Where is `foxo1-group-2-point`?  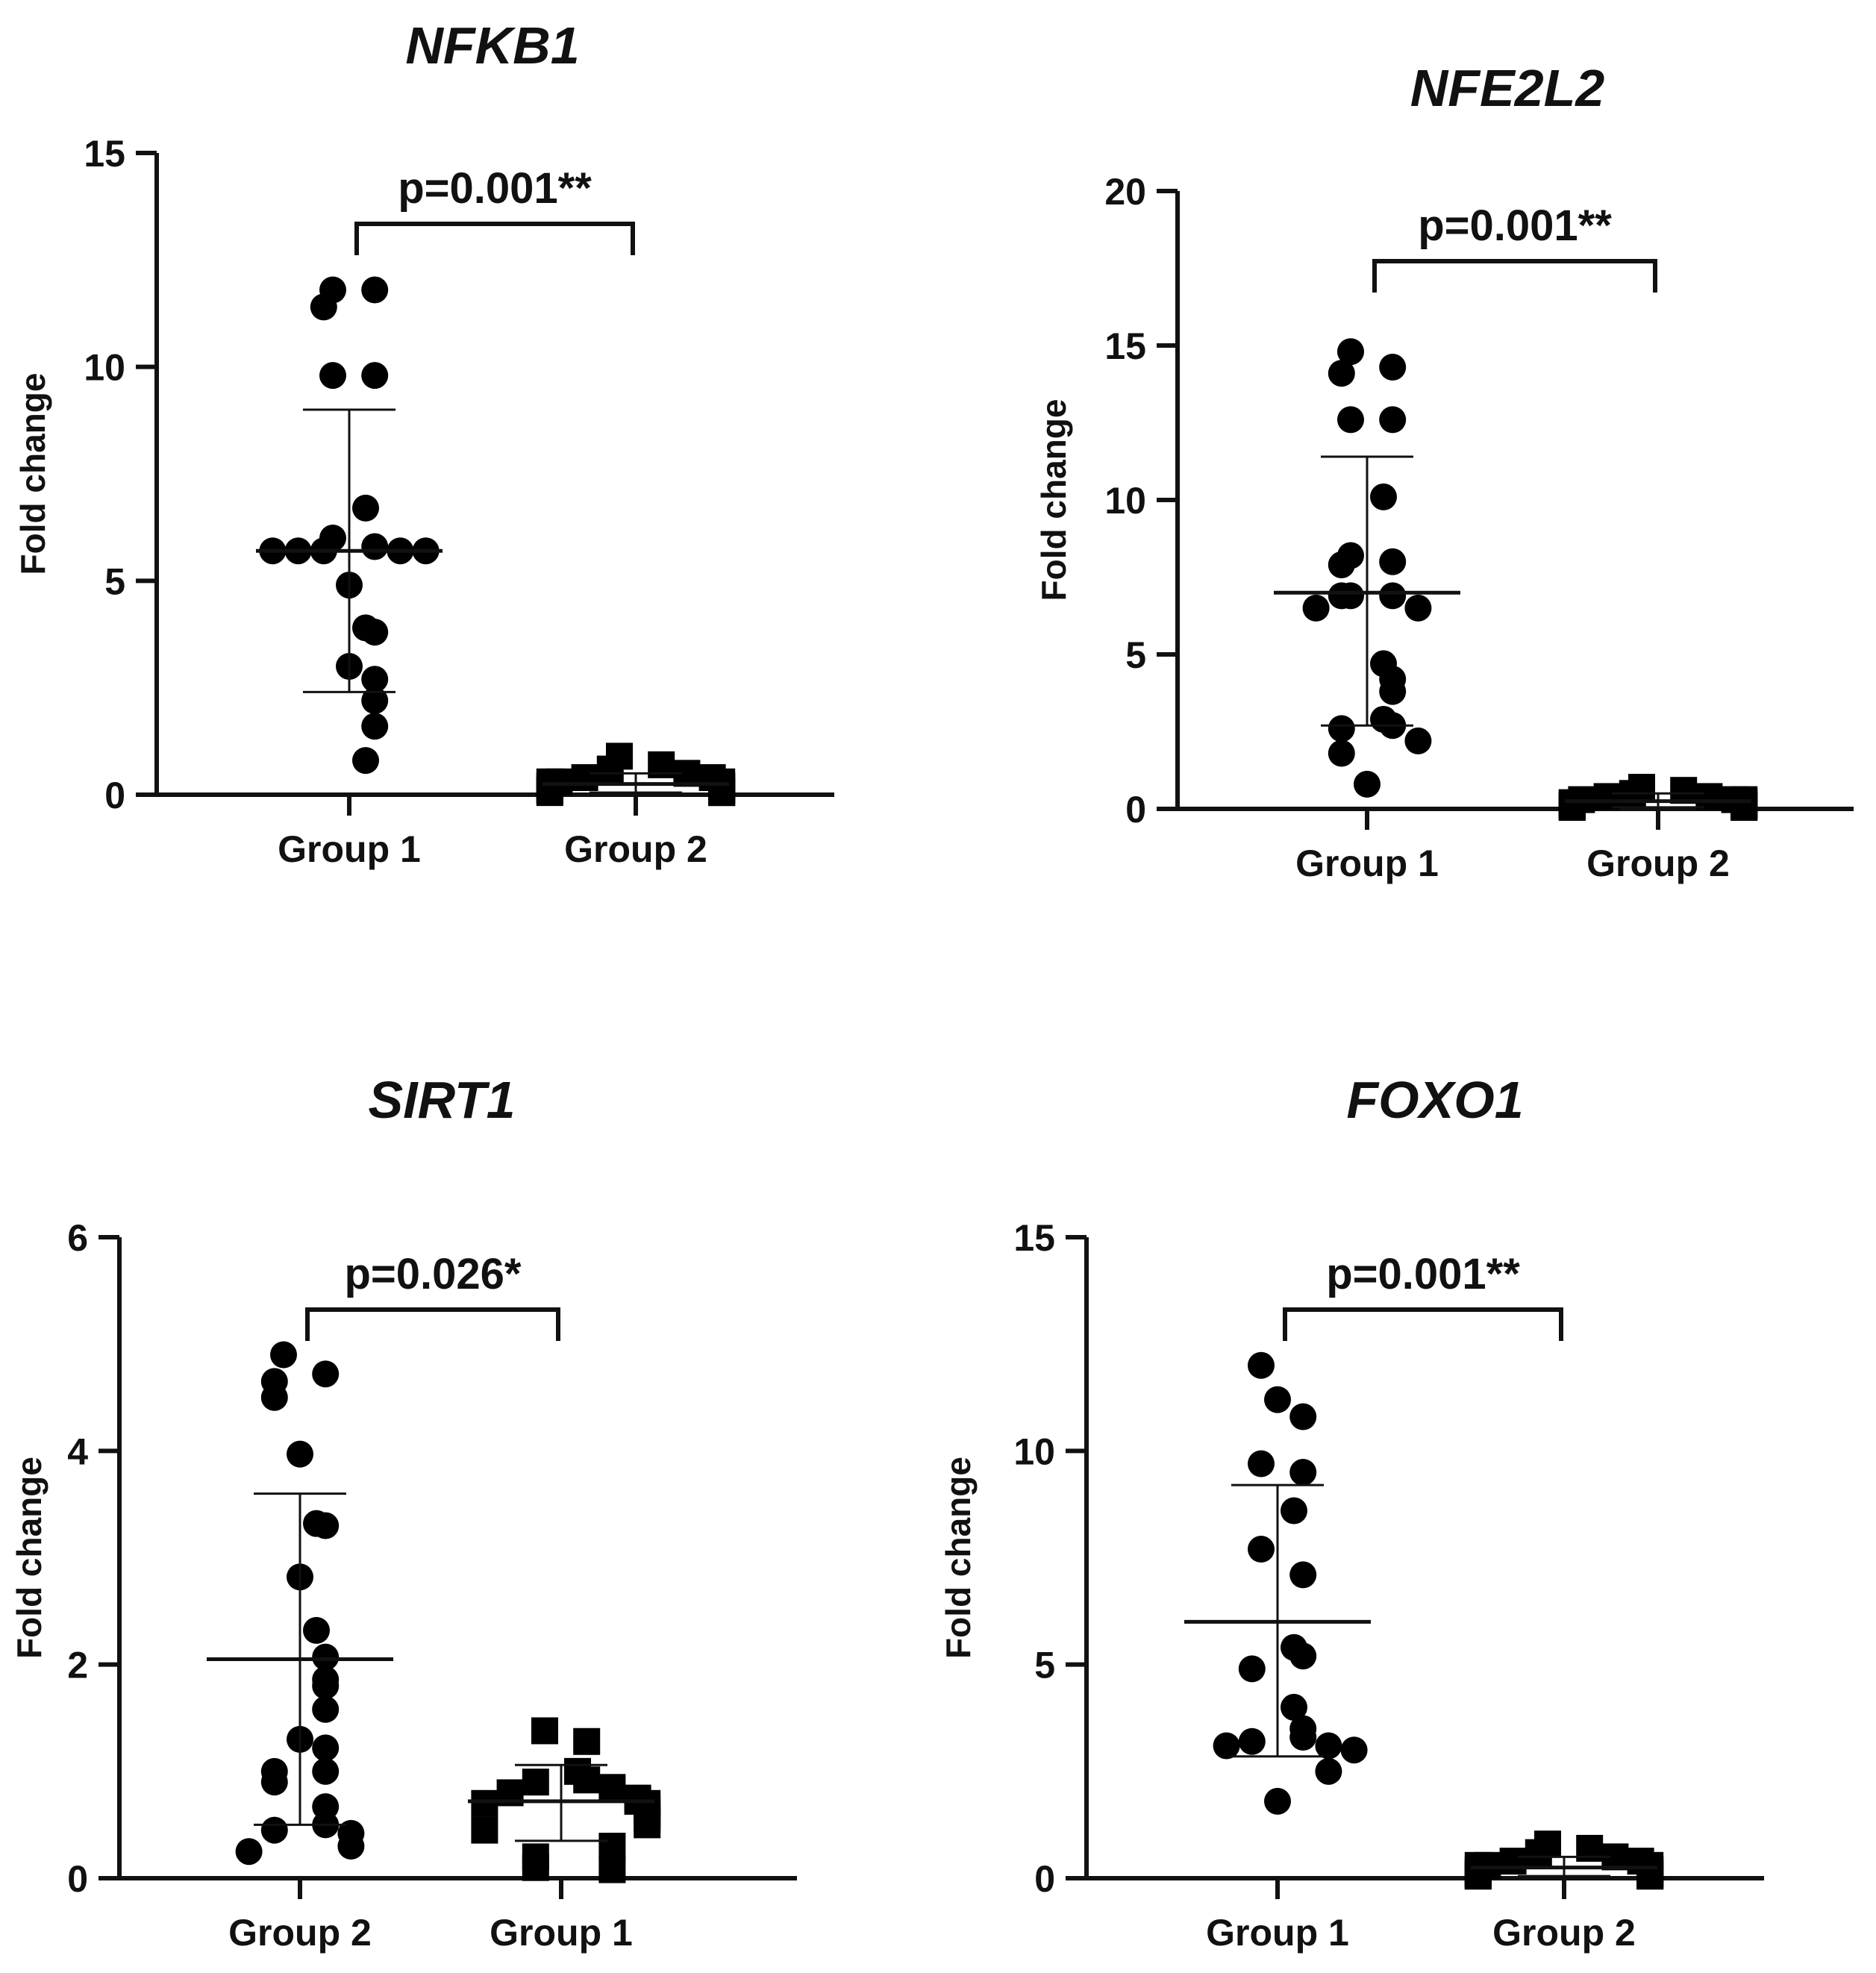
foxo1-group-2-point is located at coordinates (1538, 1852).